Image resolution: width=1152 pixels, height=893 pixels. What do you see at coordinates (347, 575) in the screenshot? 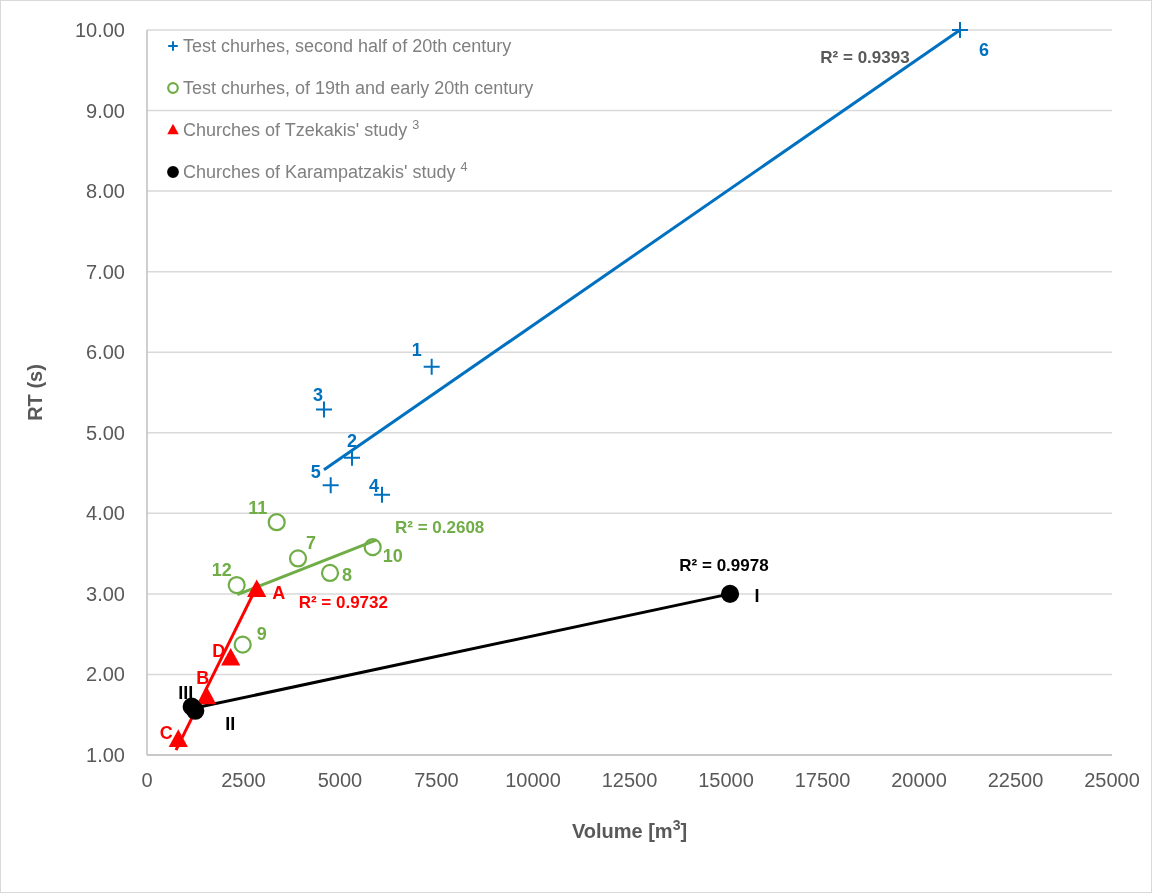
I see `annotation: 8` at bounding box center [347, 575].